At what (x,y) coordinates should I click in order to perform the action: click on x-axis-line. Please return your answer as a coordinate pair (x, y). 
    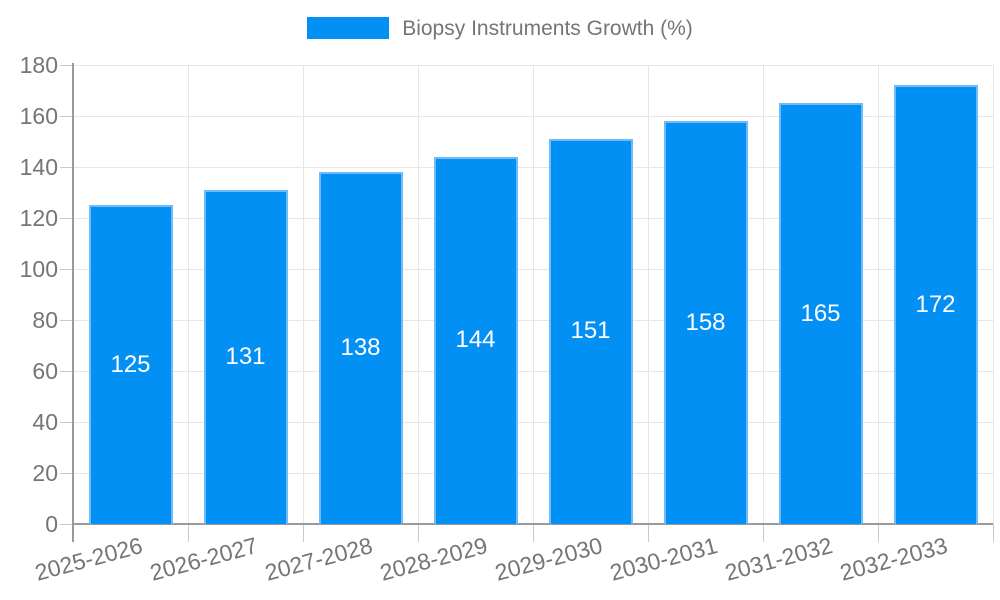
    Looking at the image, I should click on (532, 524).